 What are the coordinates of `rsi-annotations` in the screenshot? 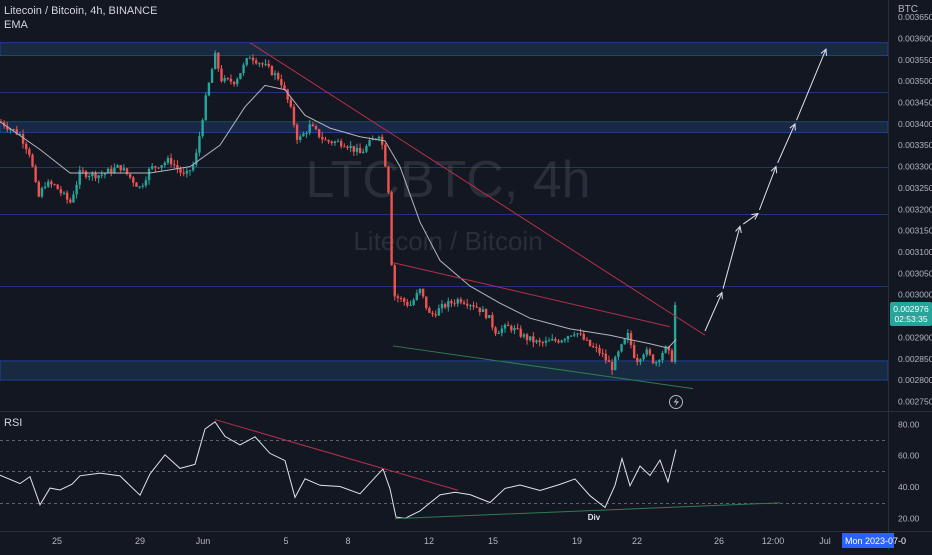 It's located at (497, 469).